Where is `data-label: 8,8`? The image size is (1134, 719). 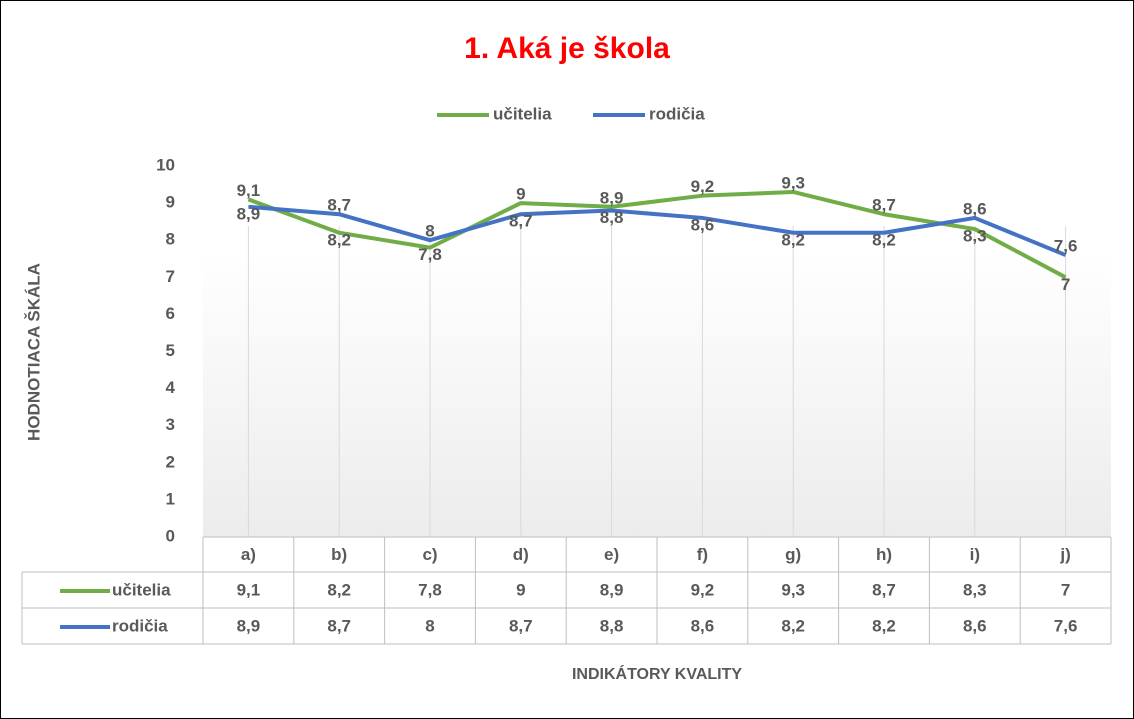
data-label: 8,8 is located at coordinates (612, 217).